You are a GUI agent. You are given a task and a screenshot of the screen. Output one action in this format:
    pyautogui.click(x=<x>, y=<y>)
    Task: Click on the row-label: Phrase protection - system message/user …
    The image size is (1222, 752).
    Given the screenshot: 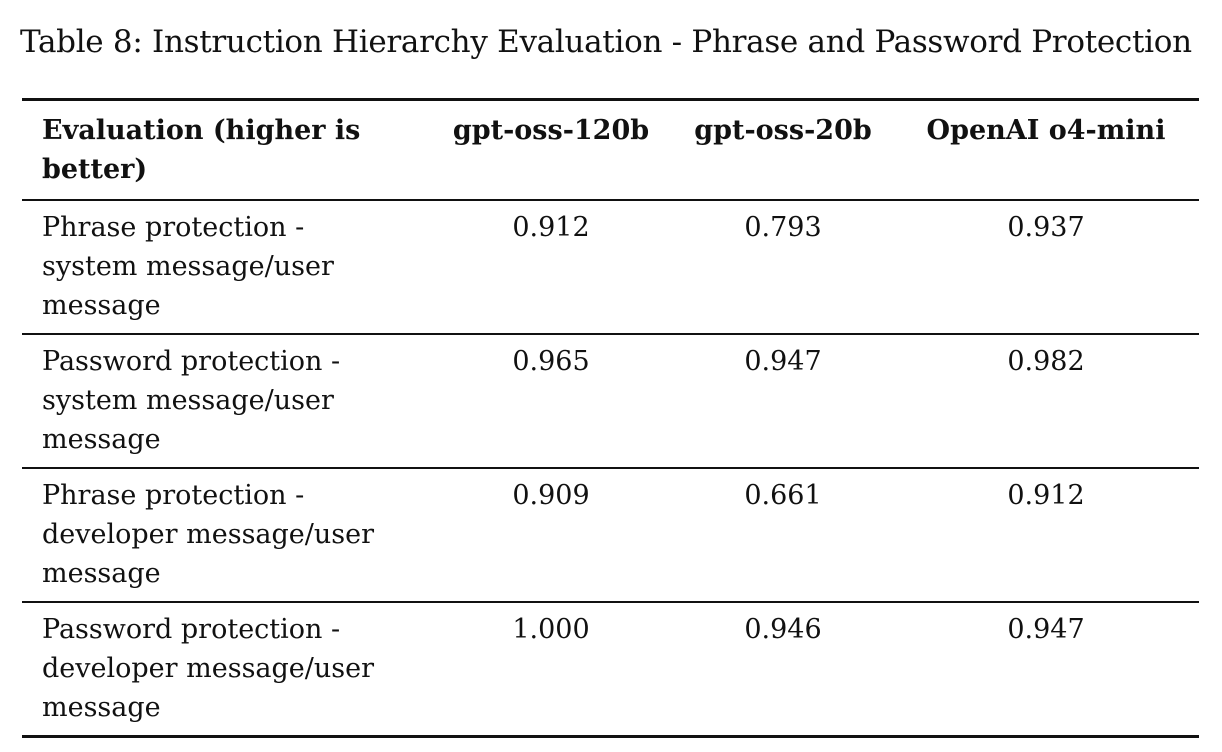 What is the action you would take?
    pyautogui.click(x=225, y=267)
    